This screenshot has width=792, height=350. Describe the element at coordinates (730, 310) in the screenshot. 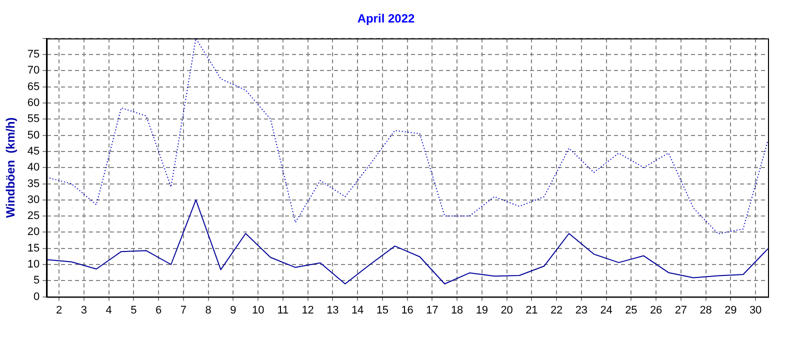

I see `x-tick-label: 29` at that location.